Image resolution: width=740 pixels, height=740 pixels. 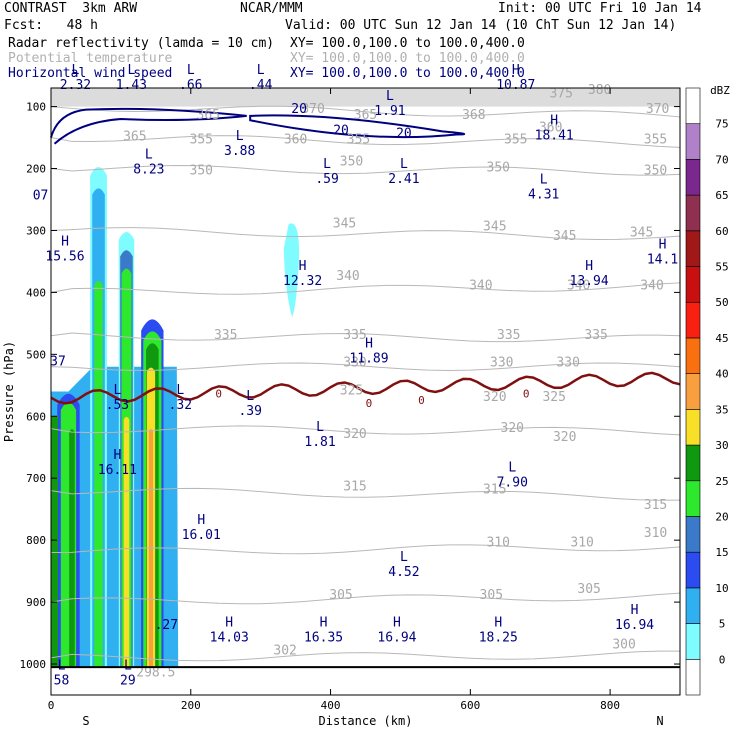 I want to click on extremum-value: 12.32, so click(x=302, y=281).